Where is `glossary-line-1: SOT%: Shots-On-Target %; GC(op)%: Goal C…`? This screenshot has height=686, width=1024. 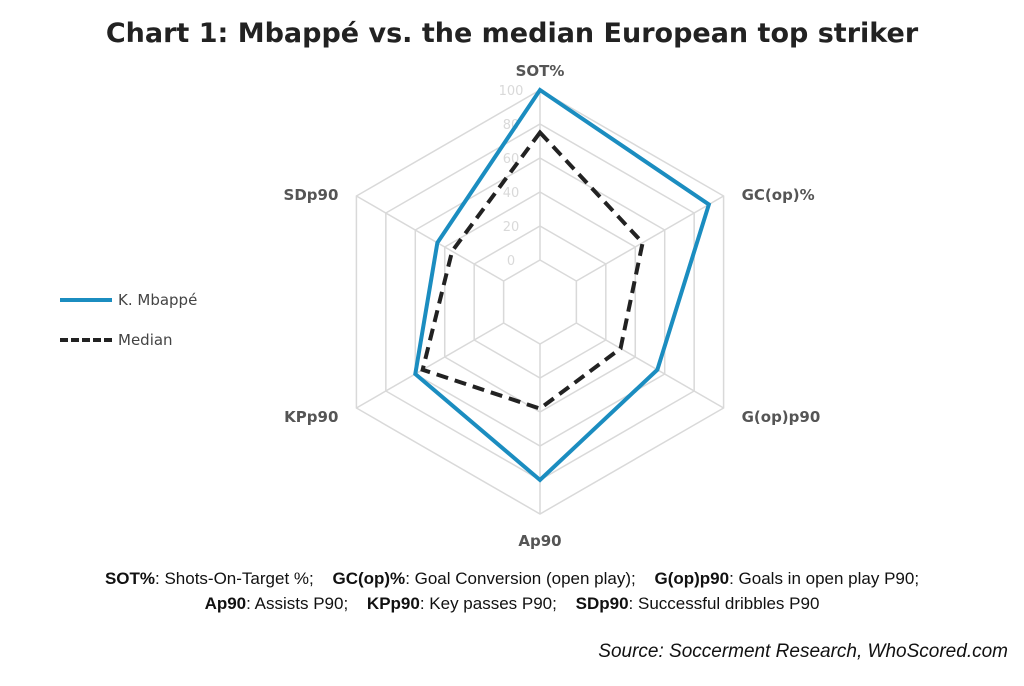 glossary-line-1: SOT%: Shots-On-Target %; GC(op)%: Goal C… is located at coordinates (512, 578).